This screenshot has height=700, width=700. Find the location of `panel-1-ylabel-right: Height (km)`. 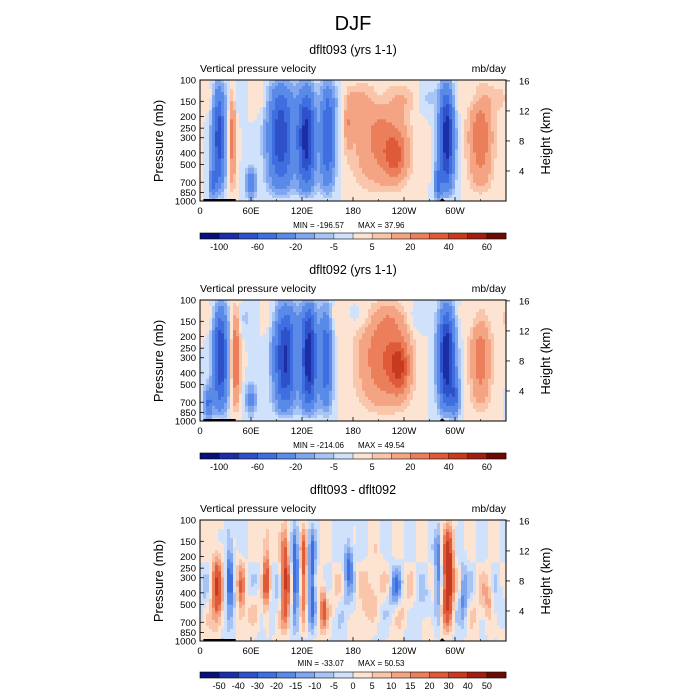

panel-1-ylabel-right: Height (km) is located at coordinates (545, 140).